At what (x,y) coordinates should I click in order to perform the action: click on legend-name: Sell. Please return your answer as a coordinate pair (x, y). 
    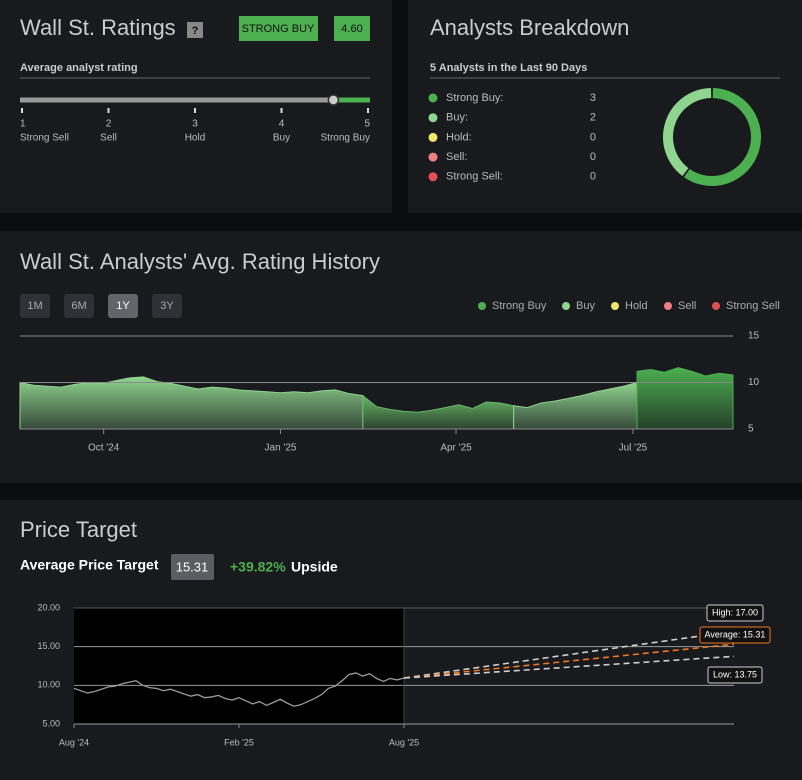
    Looking at the image, I should click on (687, 306).